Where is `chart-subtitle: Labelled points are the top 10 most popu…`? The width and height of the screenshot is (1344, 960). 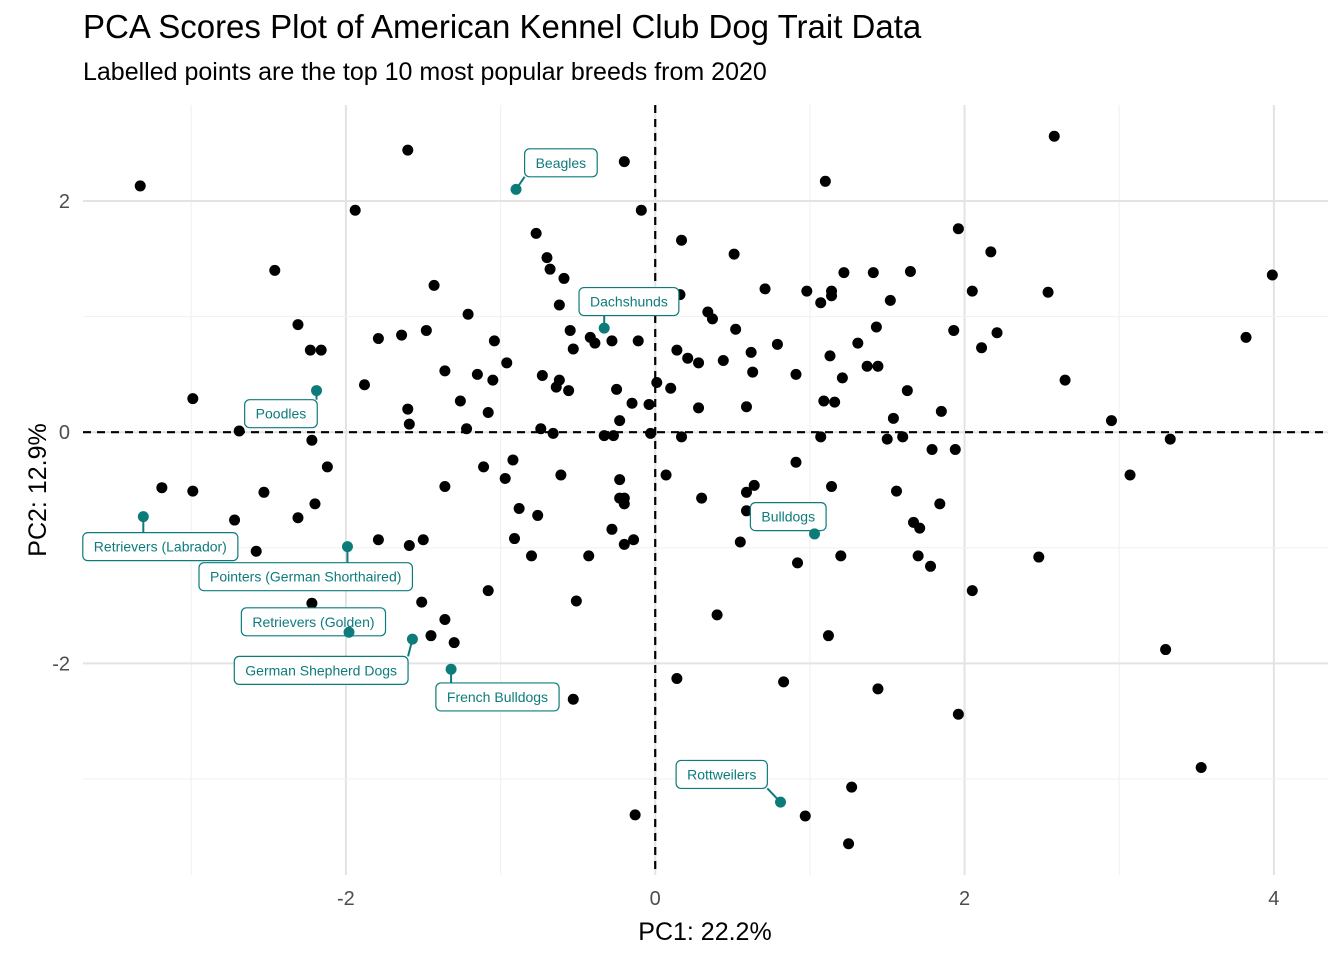 chart-subtitle: Labelled points are the top 10 most popu… is located at coordinates (425, 72).